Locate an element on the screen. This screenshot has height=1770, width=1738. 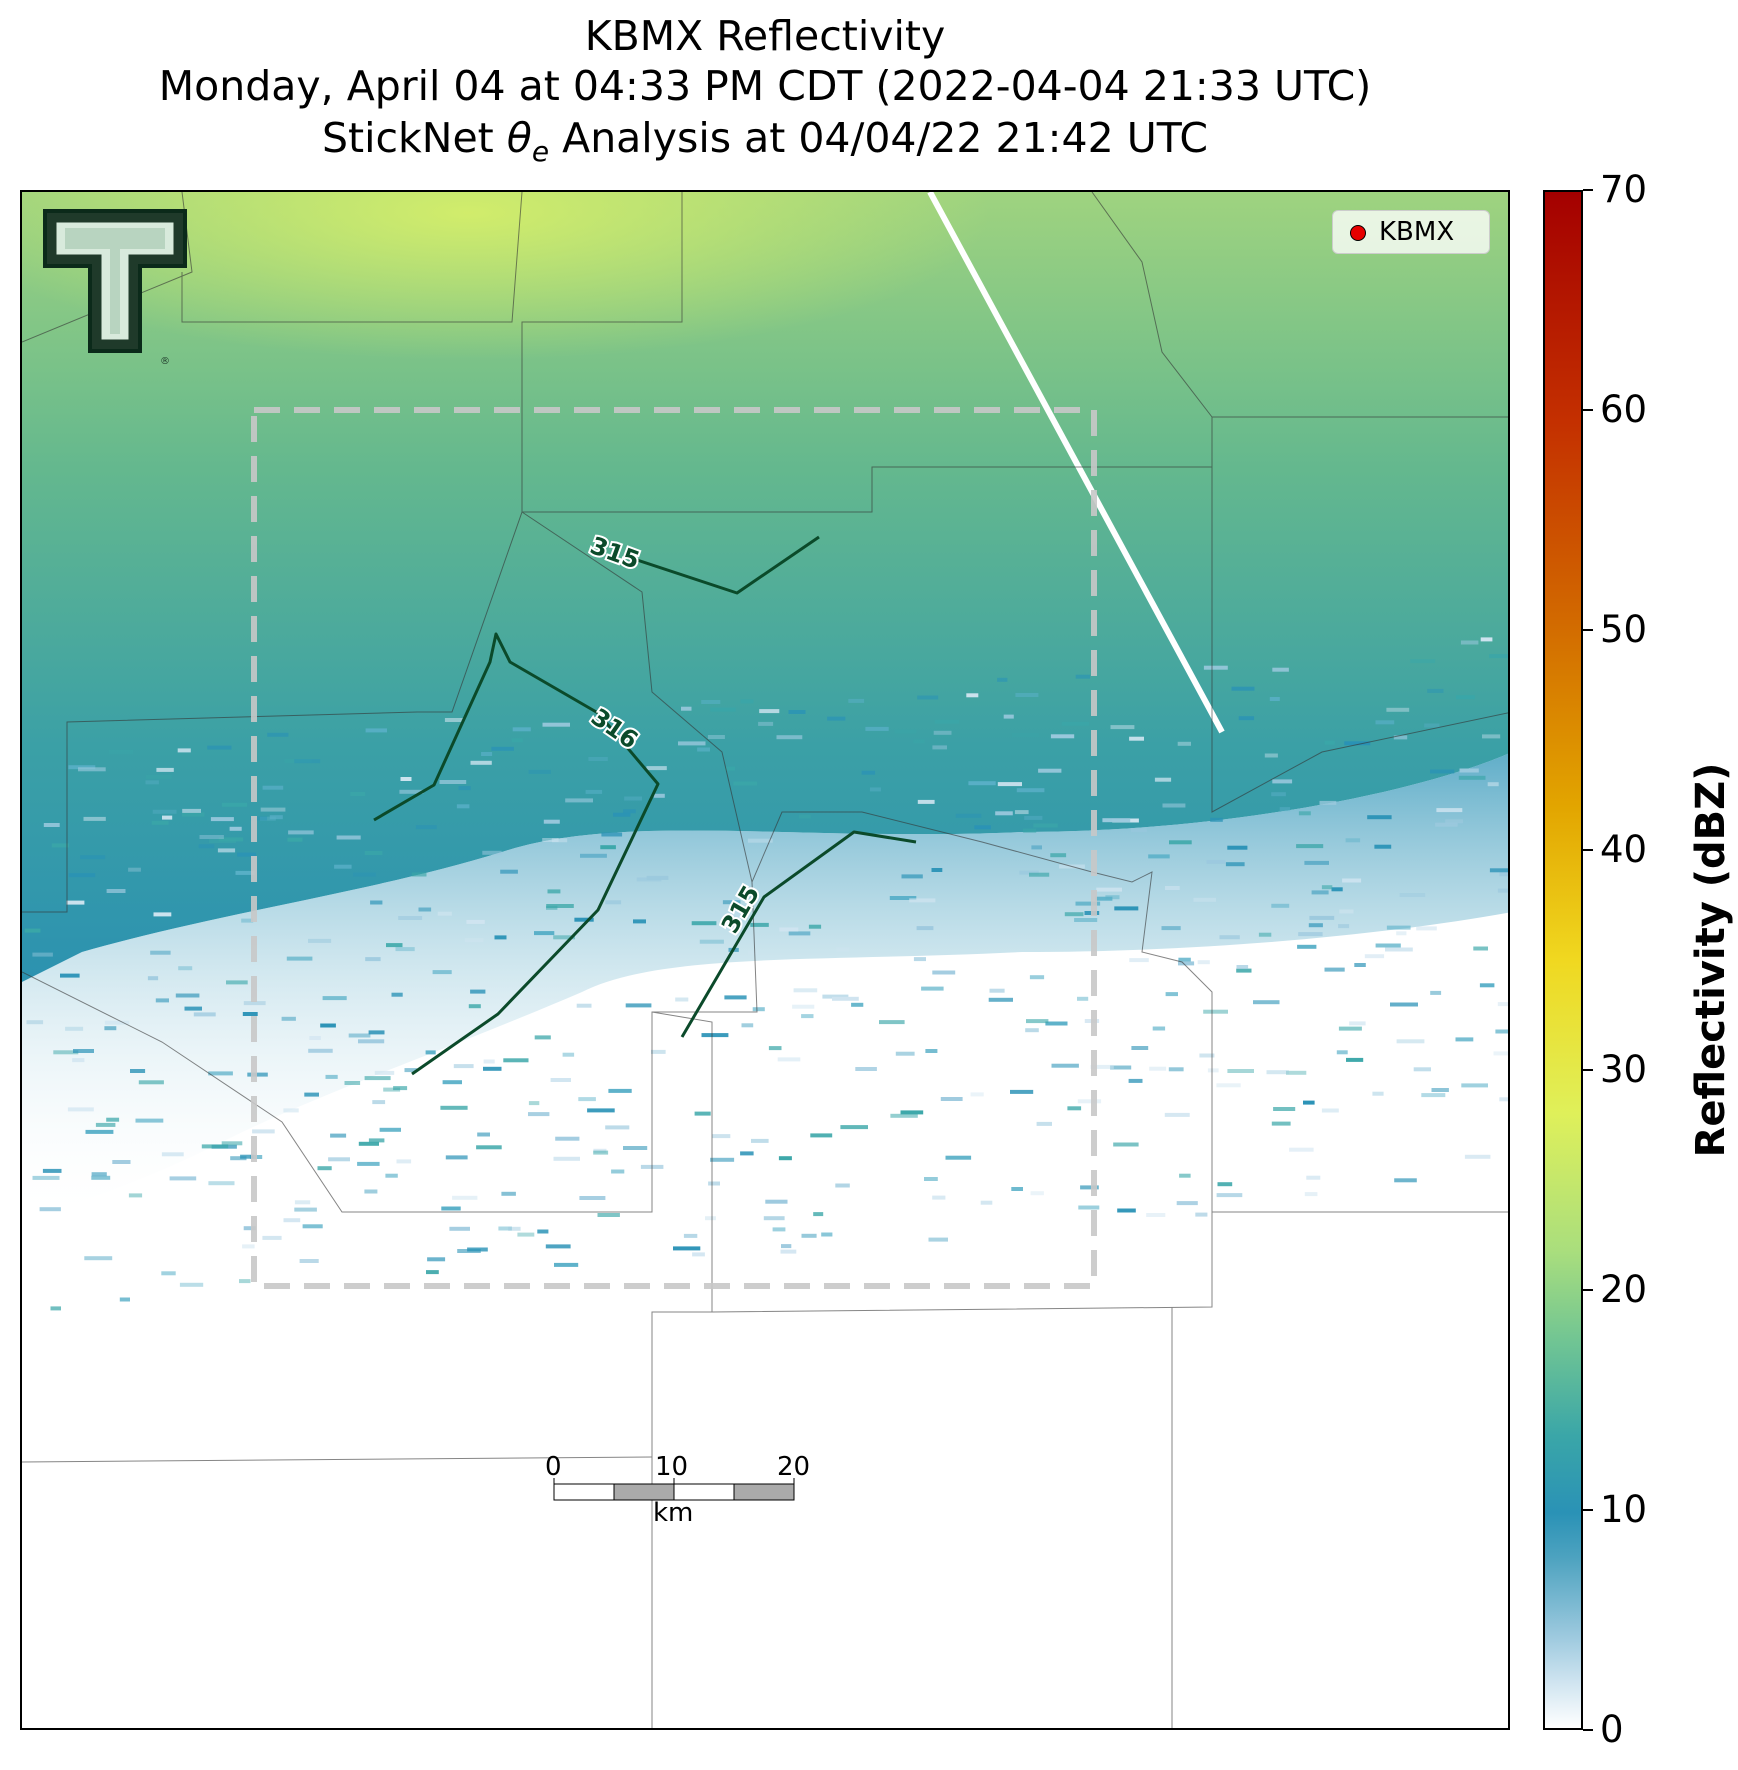
colorbar-tick-label: 0 is located at coordinates (1612, 1729).